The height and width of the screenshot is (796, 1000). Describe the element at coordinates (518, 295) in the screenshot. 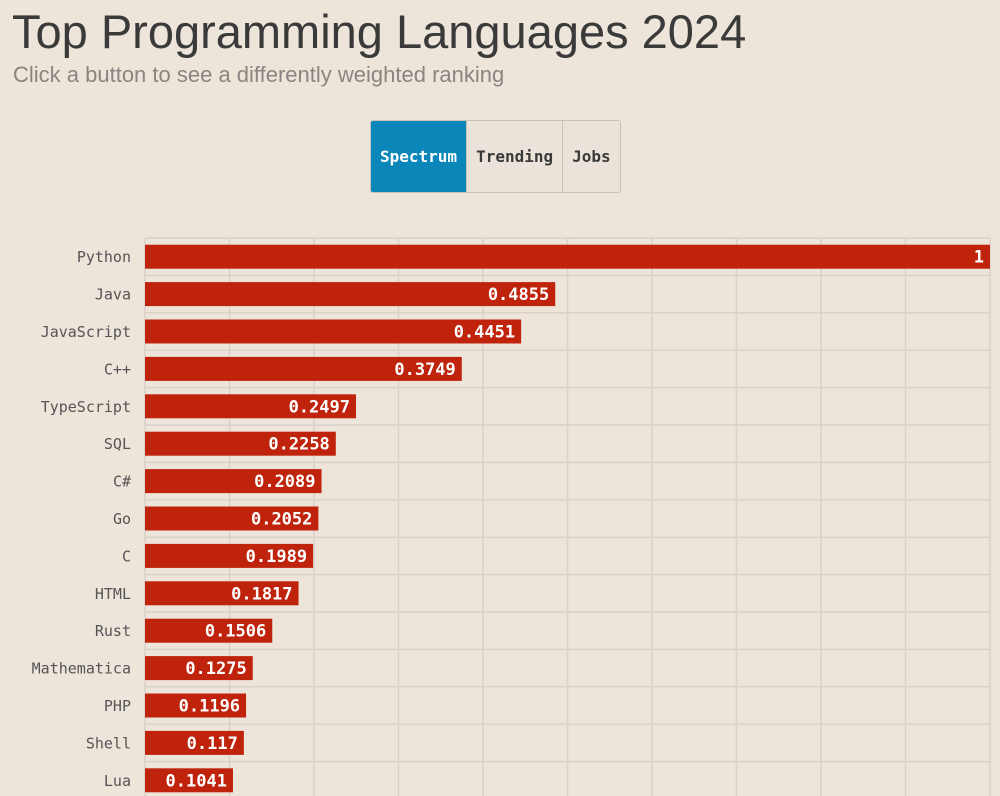

I see `value-label: 0.4855` at that location.